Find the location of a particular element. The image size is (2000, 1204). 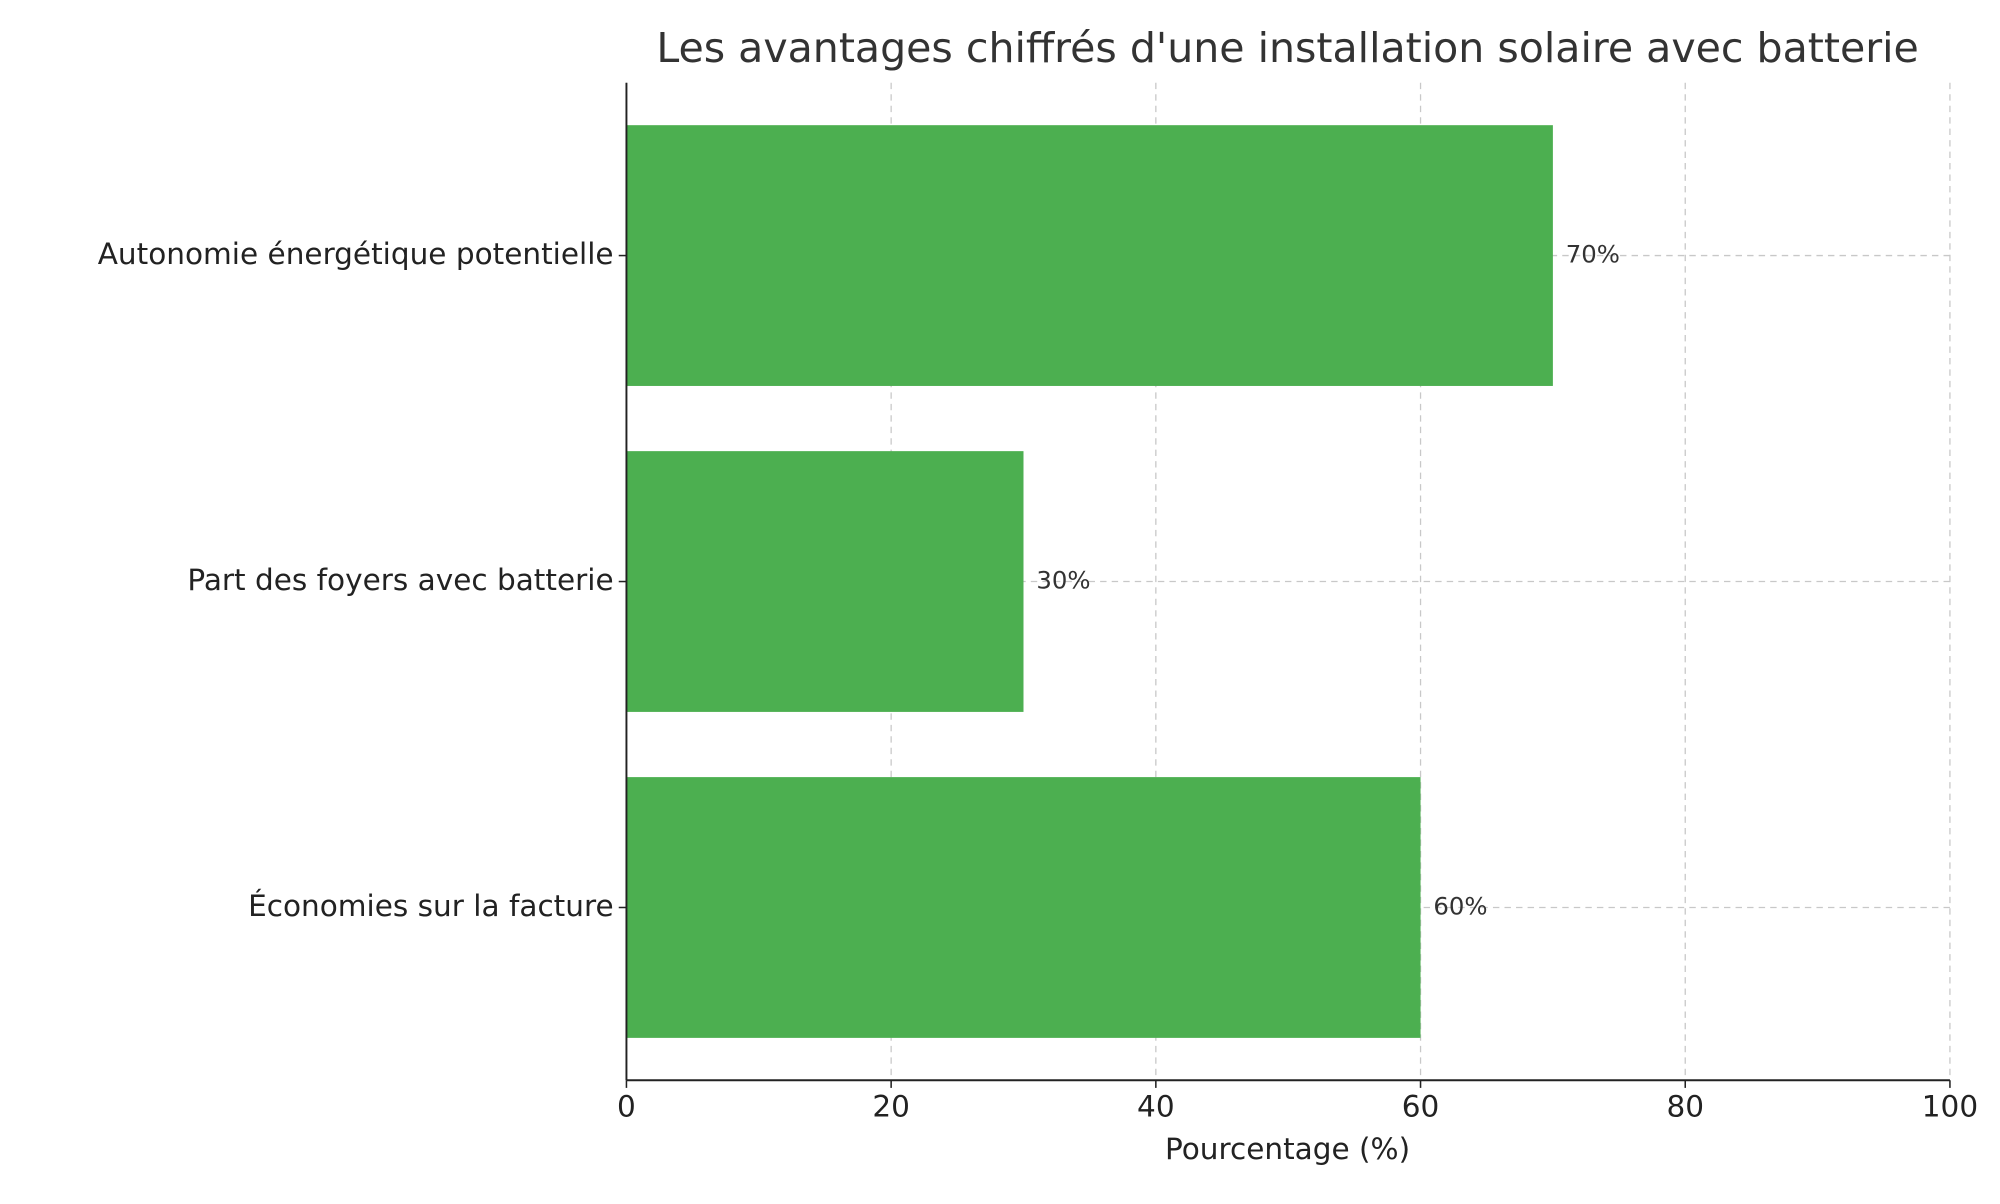

x-tick-label: 60 is located at coordinates (1421, 1107).